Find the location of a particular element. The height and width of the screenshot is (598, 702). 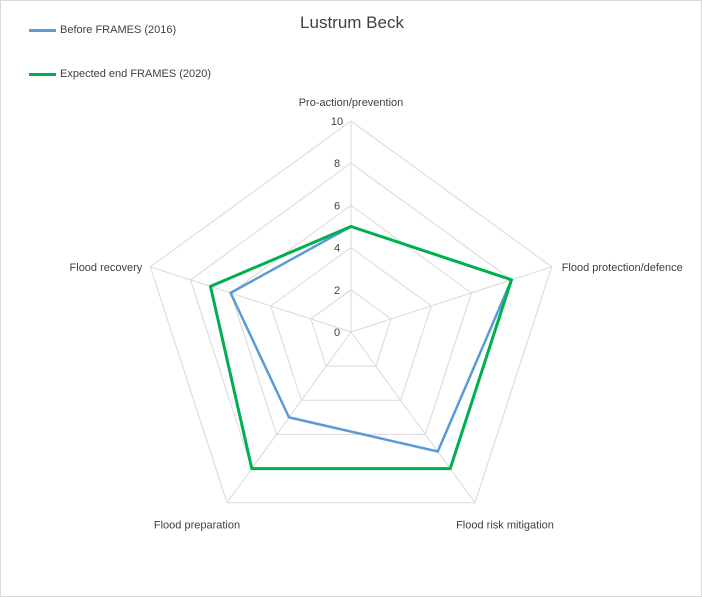

legend-swatch-before is located at coordinates (42, 30).